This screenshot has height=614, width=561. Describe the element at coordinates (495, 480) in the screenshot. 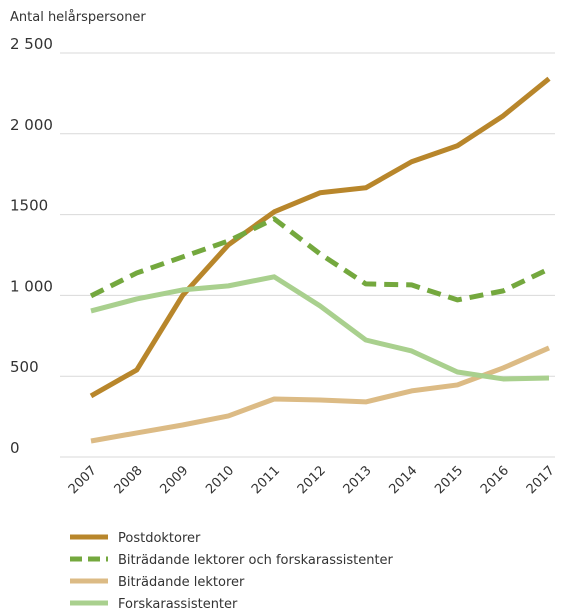

I see `x-tick-label: 2016` at that location.